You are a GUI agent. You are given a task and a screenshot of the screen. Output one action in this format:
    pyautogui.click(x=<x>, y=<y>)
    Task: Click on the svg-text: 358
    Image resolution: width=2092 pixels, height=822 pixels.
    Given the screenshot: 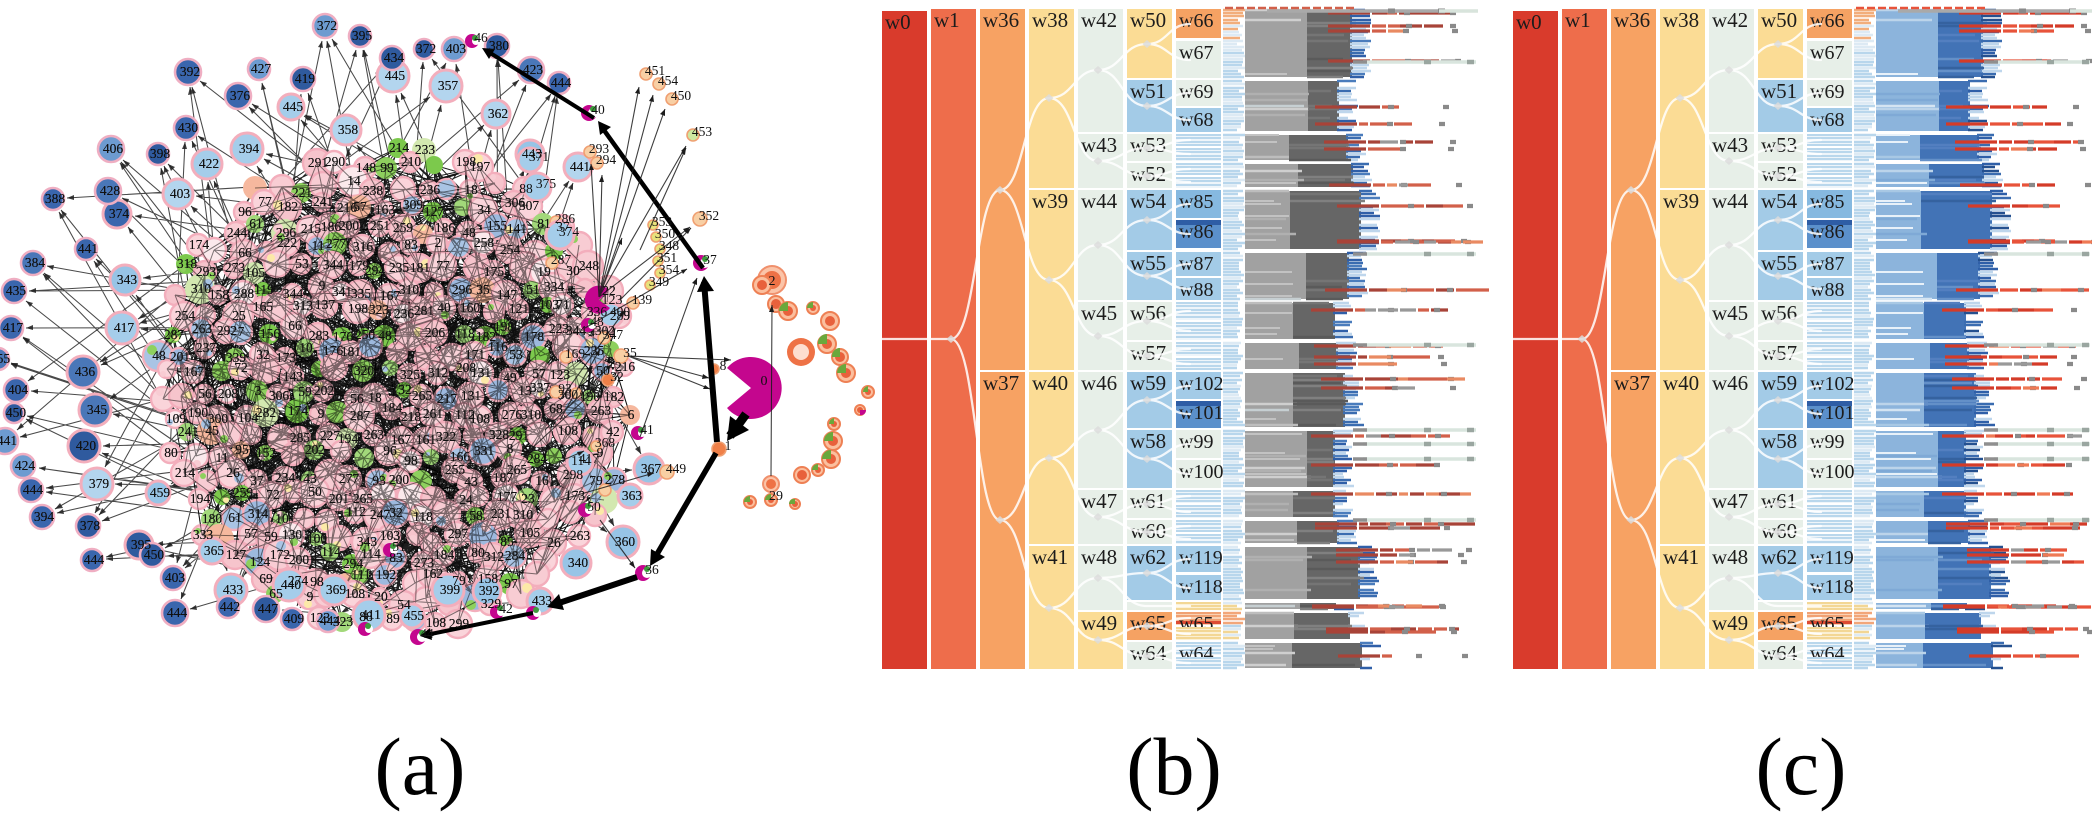 What is the action you would take?
    pyautogui.click(x=348, y=129)
    